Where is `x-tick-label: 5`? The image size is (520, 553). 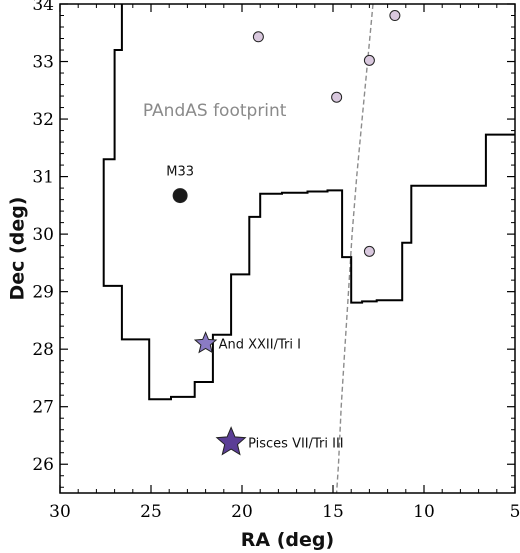 x-tick-label: 5 is located at coordinates (515, 512).